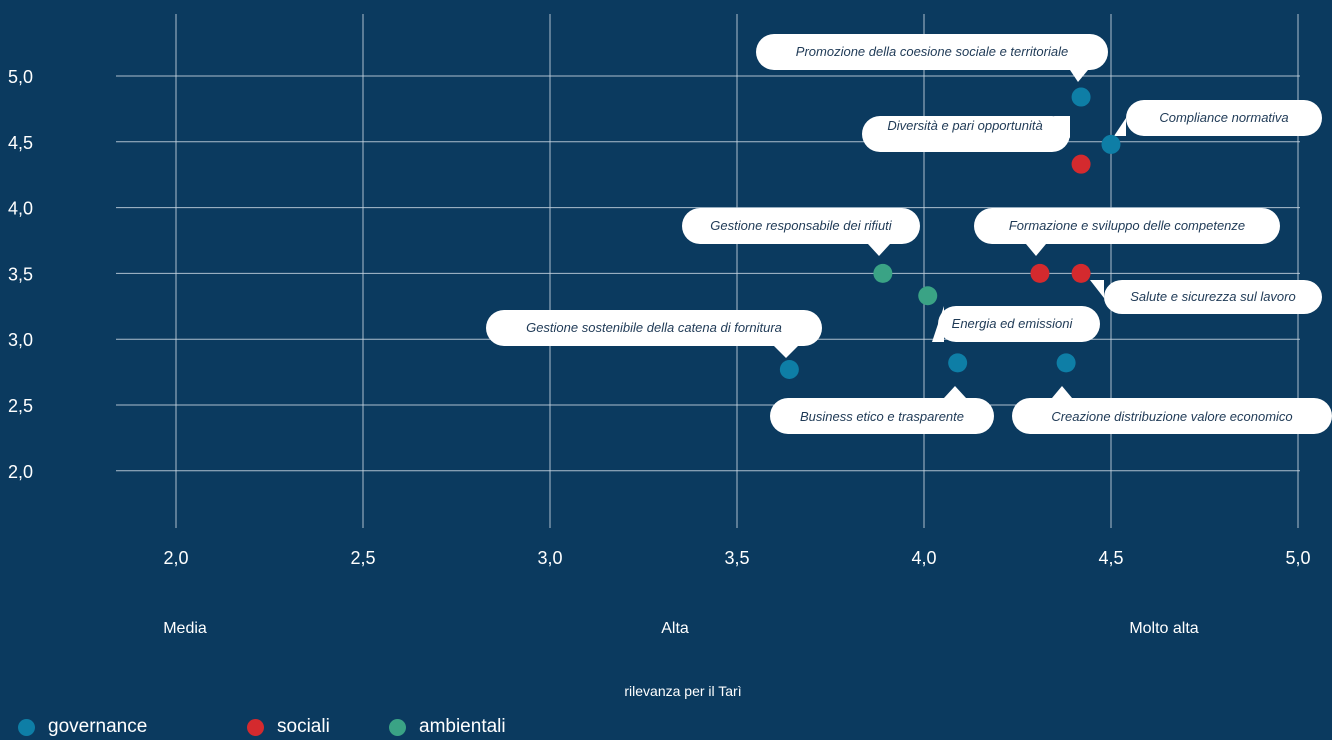  Describe the element at coordinates (1164, 628) in the screenshot. I see `x-bucket-molto-alta: Molto alta` at that location.